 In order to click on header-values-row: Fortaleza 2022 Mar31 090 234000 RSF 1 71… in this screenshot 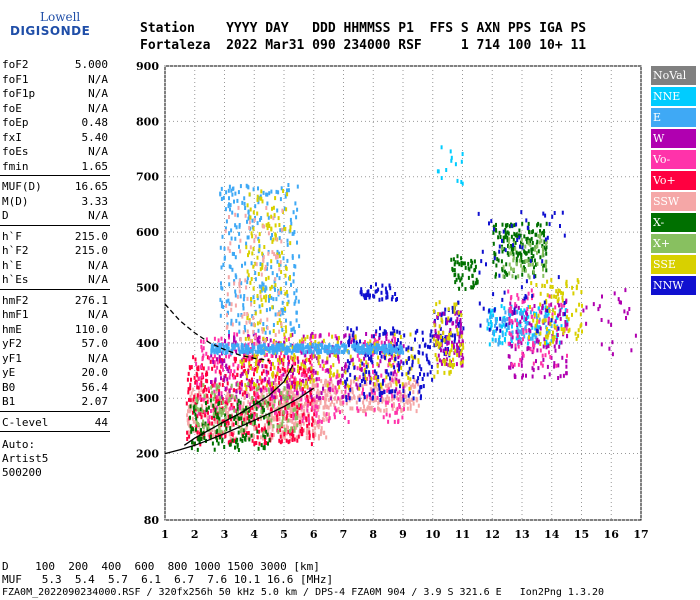, I will do `click(363, 45)`.